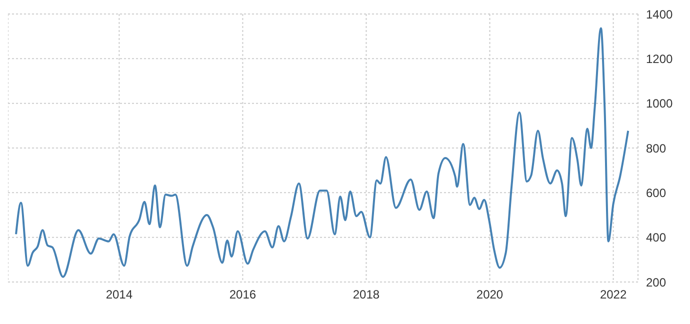  What do you see at coordinates (490, 295) in the screenshot?
I see `x-tick-label: 2020` at bounding box center [490, 295].